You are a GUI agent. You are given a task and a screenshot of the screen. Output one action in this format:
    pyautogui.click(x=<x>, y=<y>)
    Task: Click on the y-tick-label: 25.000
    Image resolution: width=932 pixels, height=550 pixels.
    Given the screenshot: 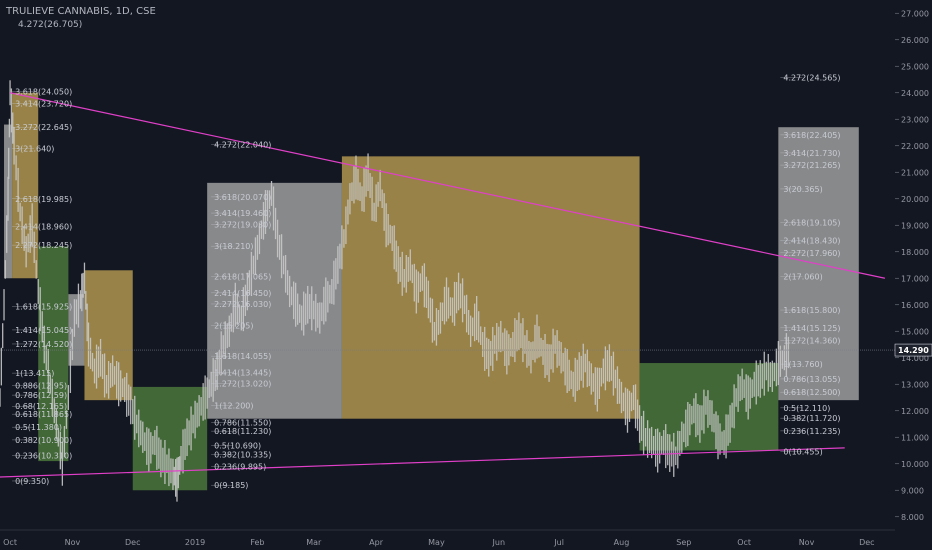 What is the action you would take?
    pyautogui.click(x=915, y=66)
    